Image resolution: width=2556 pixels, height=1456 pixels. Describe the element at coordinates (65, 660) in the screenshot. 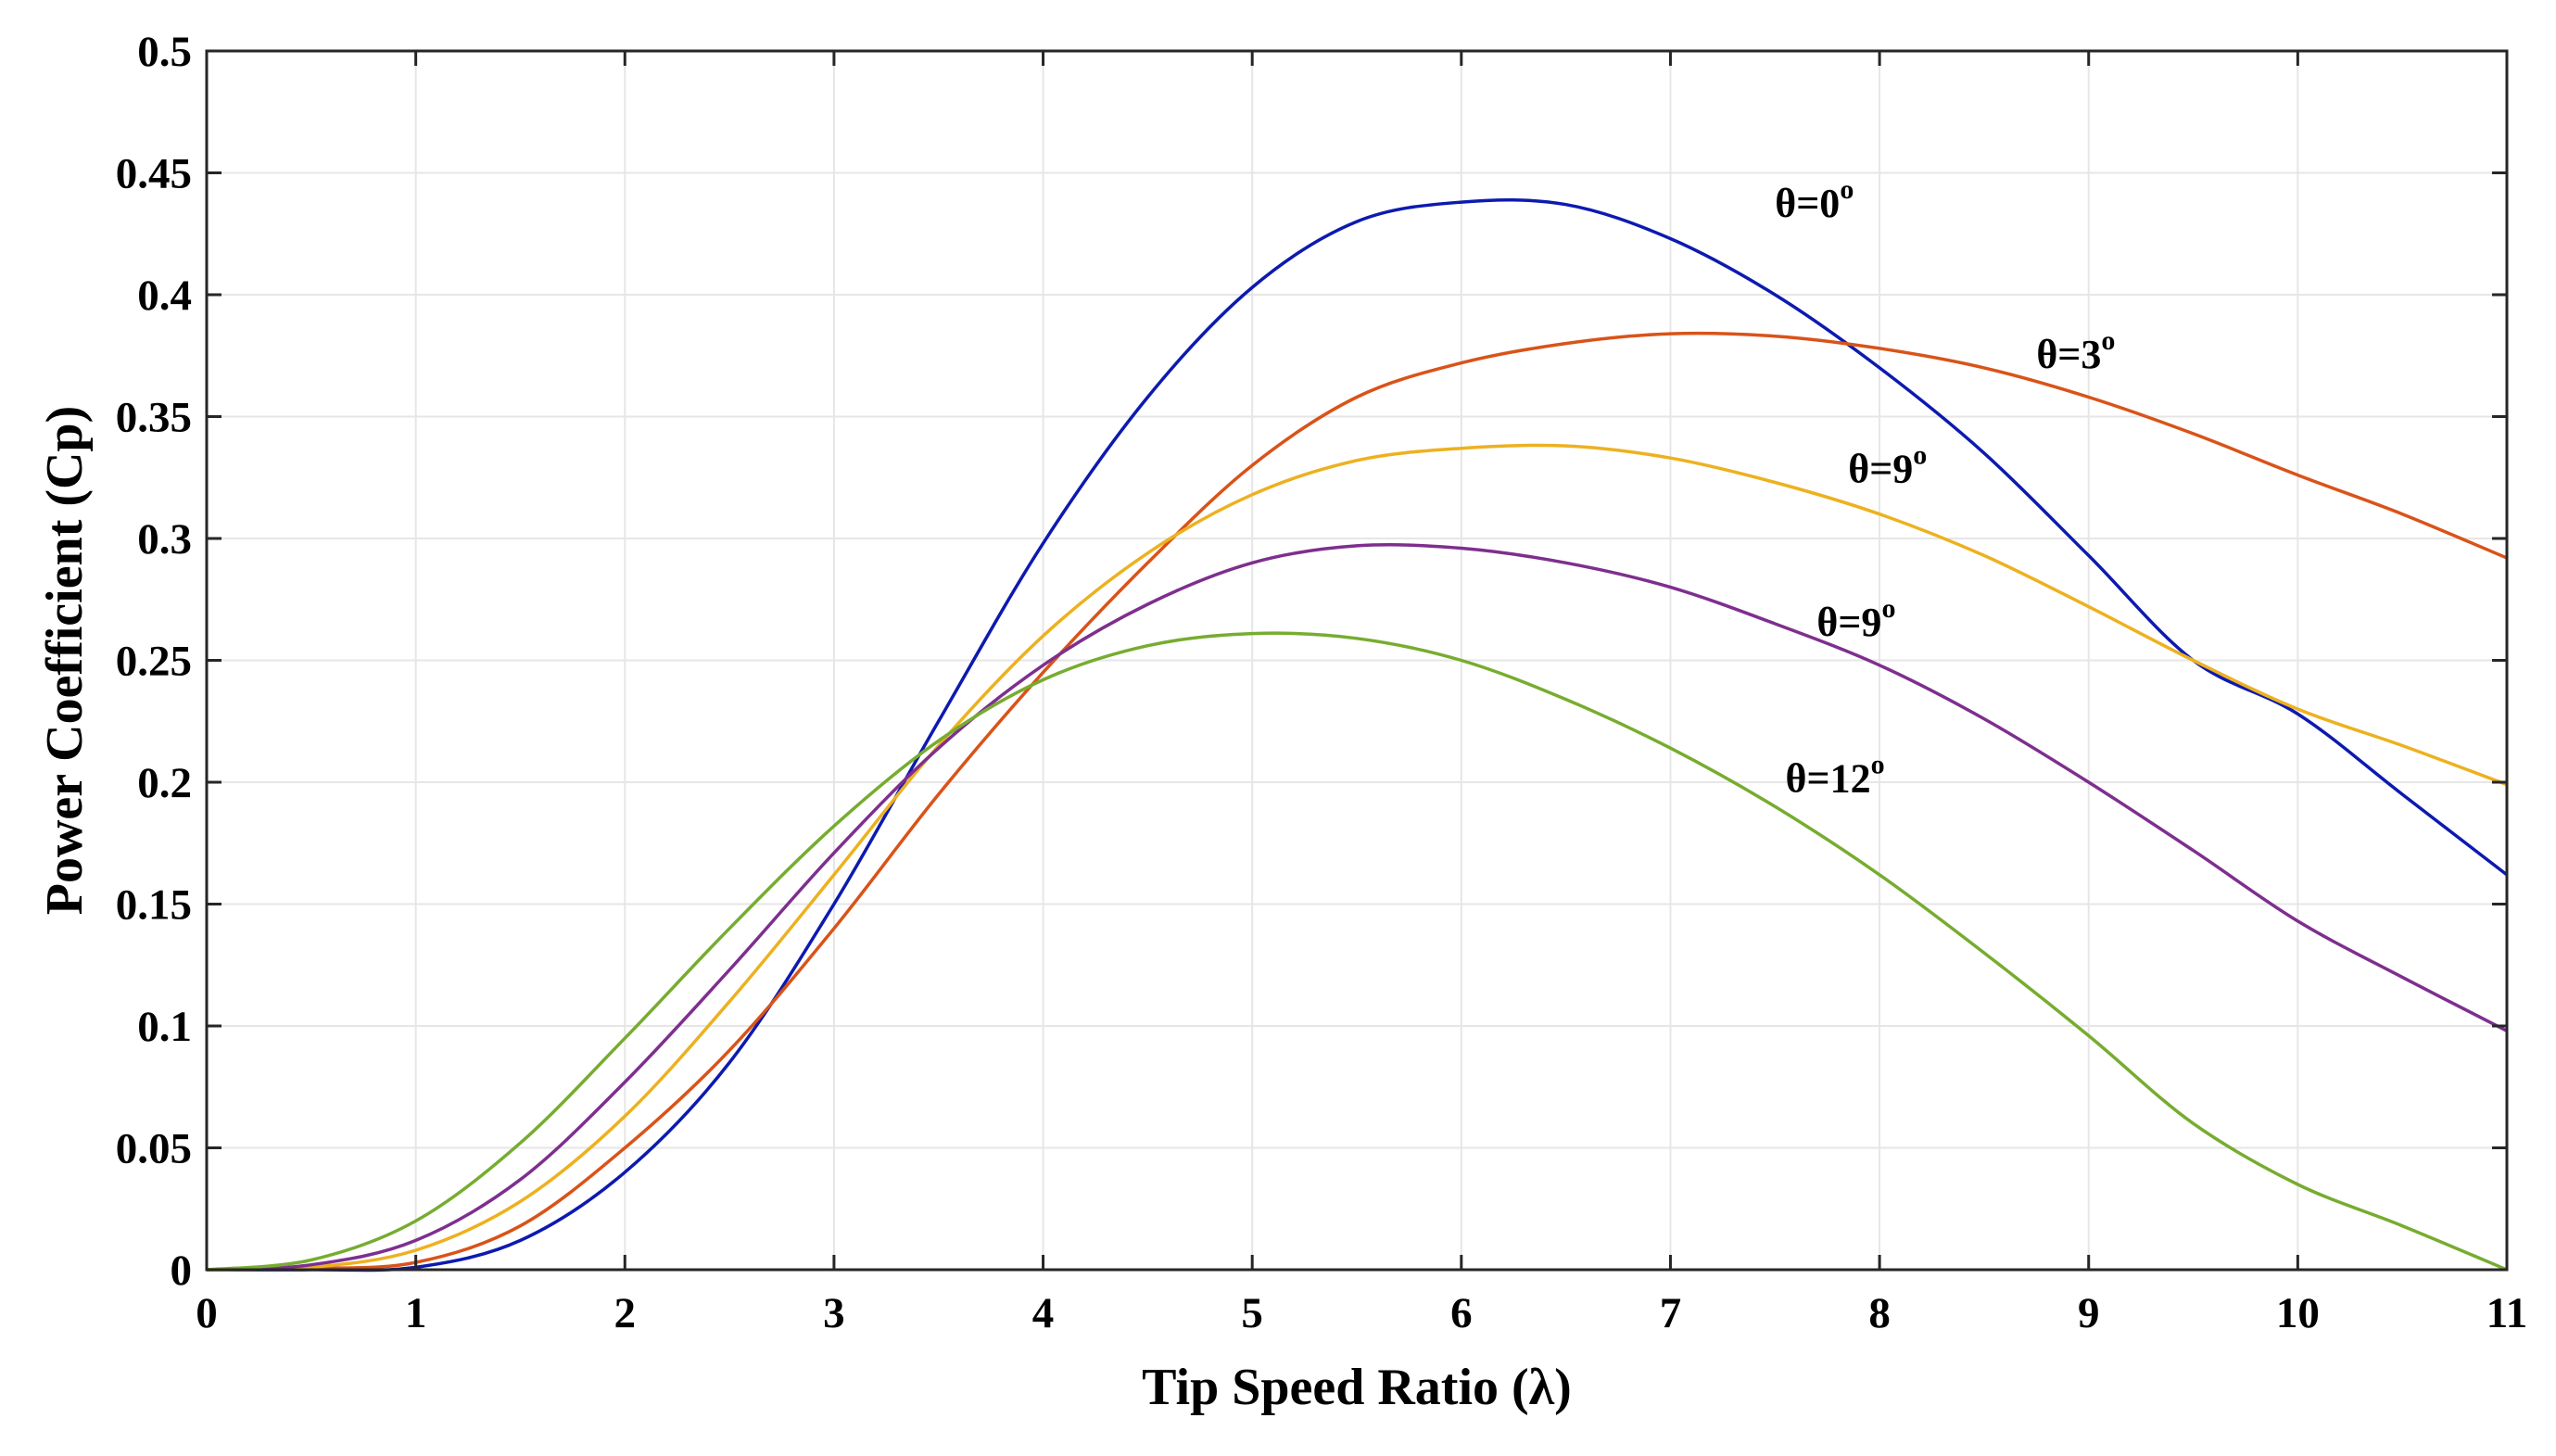

I see `y-axis-title: Power Coefficient (Cp)` at that location.